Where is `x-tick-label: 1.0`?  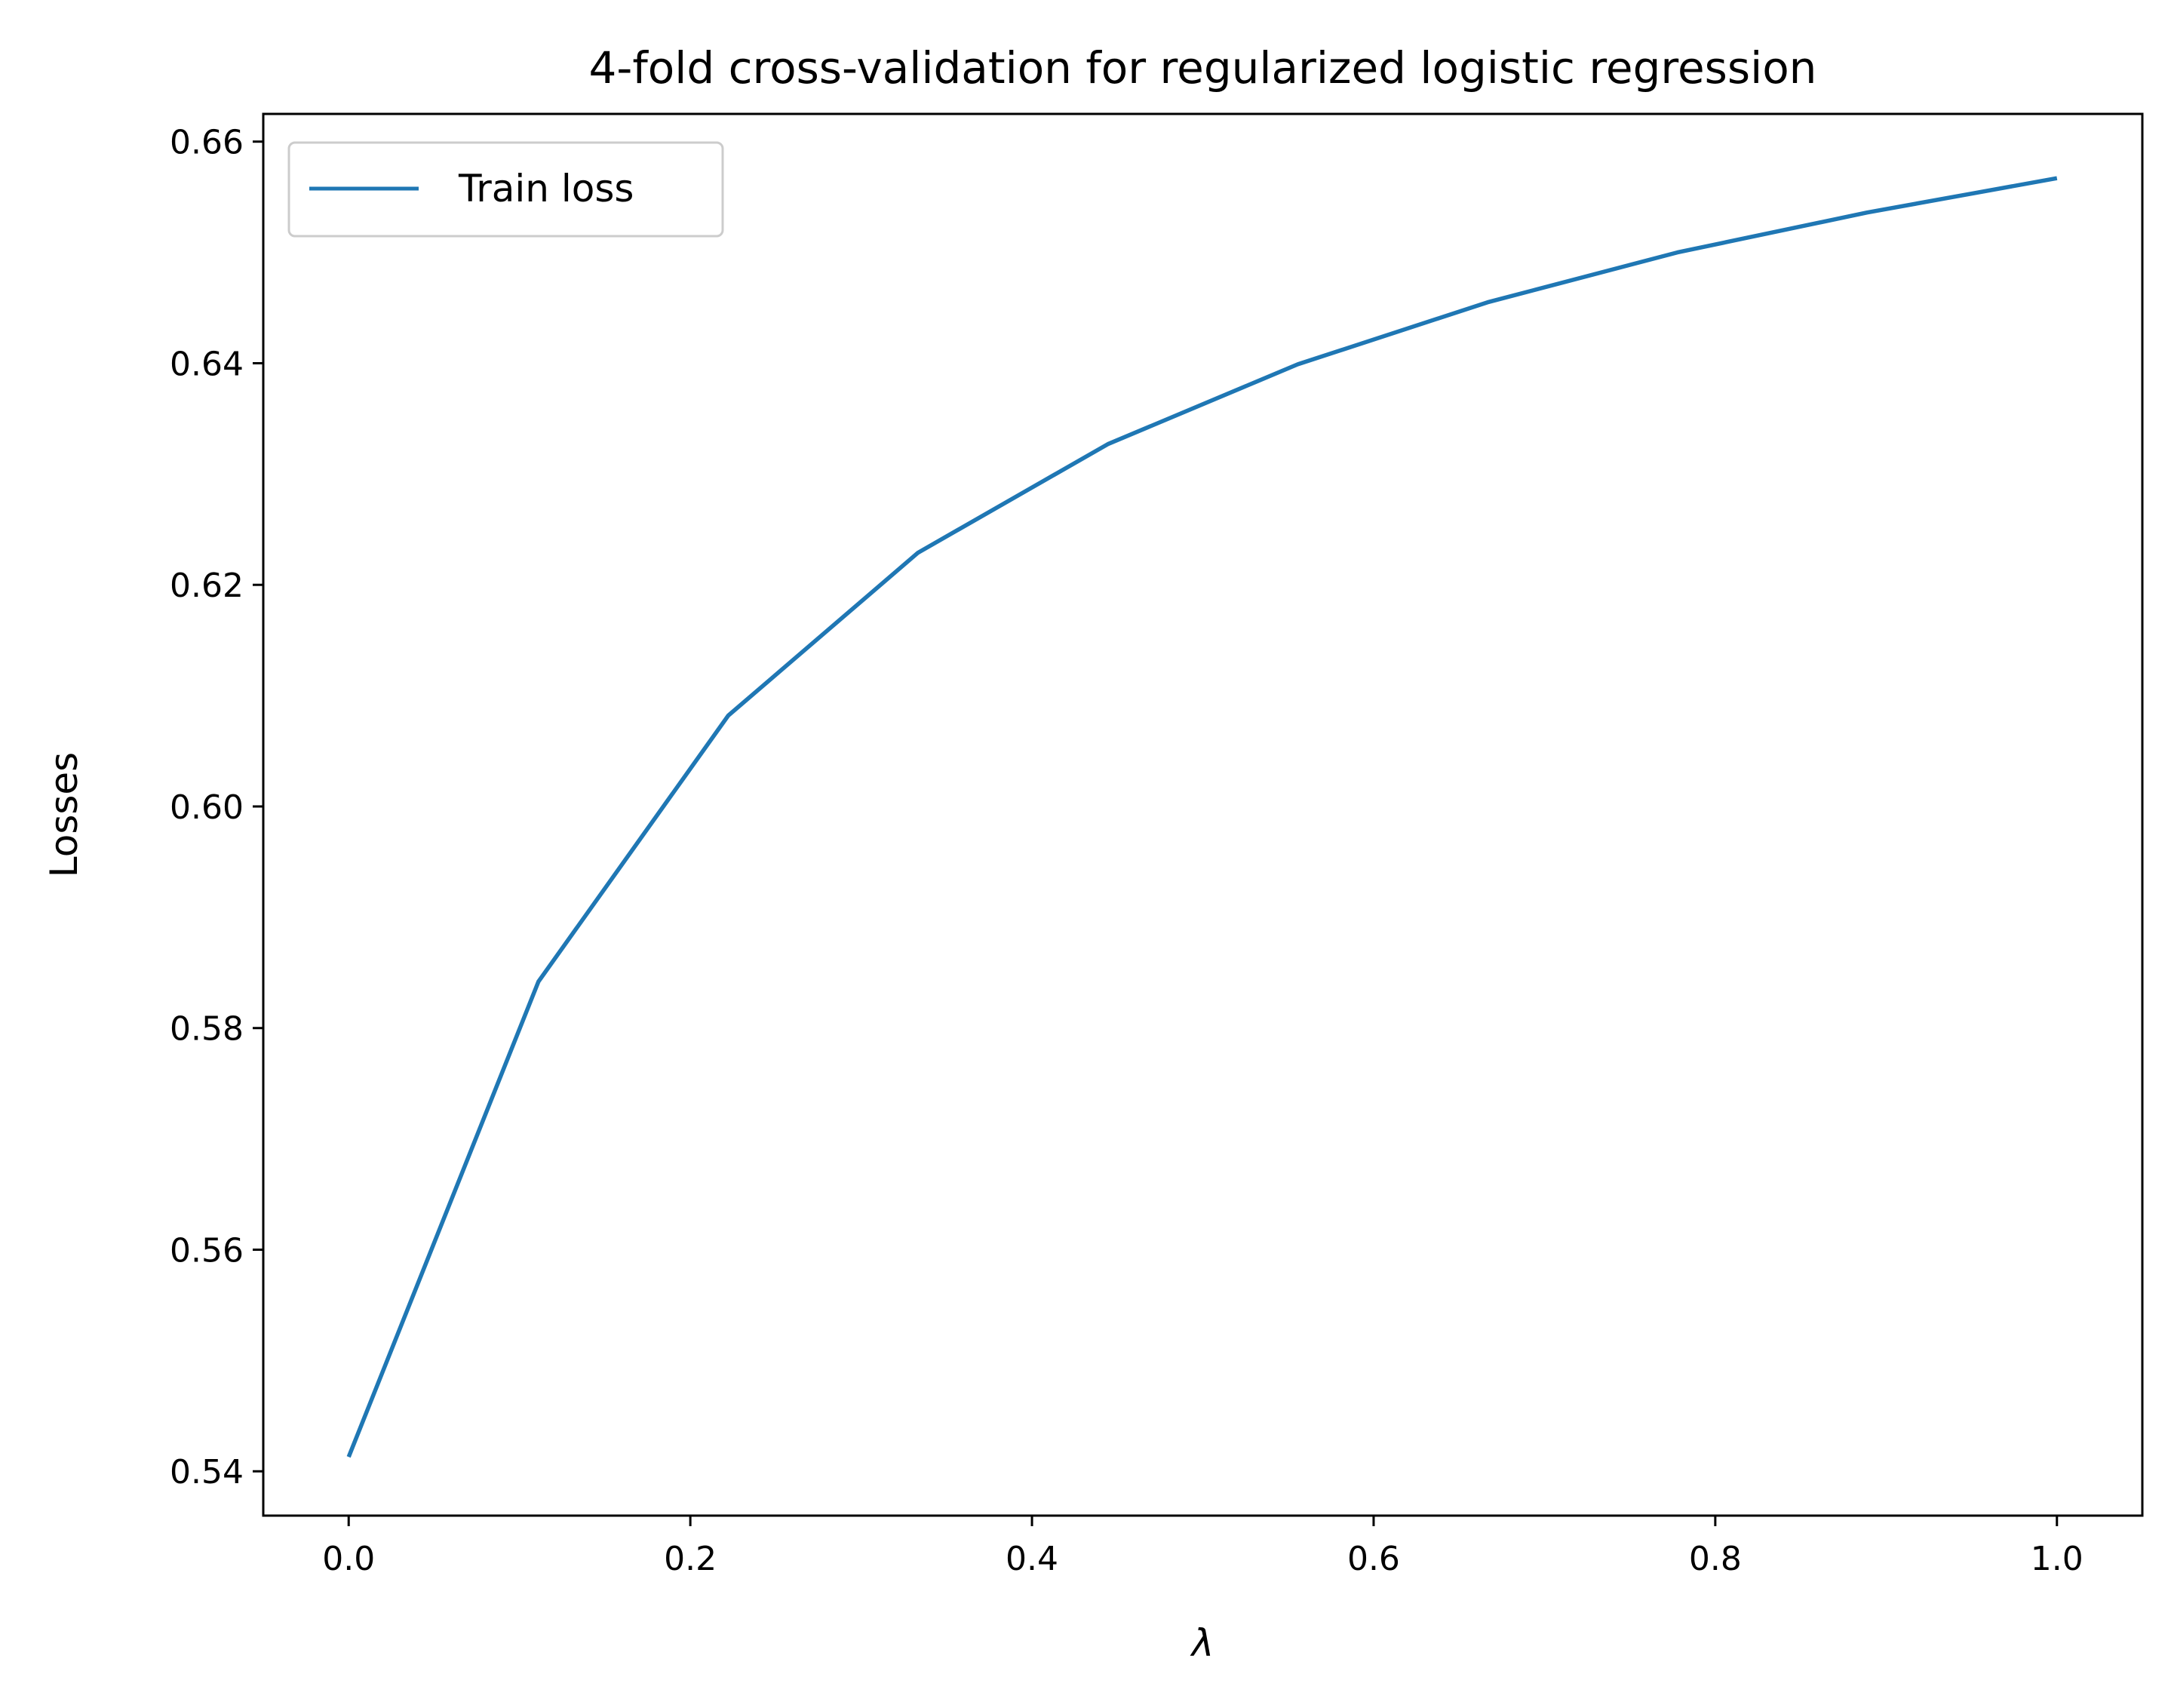 x-tick-label: 1.0 is located at coordinates (2057, 1559).